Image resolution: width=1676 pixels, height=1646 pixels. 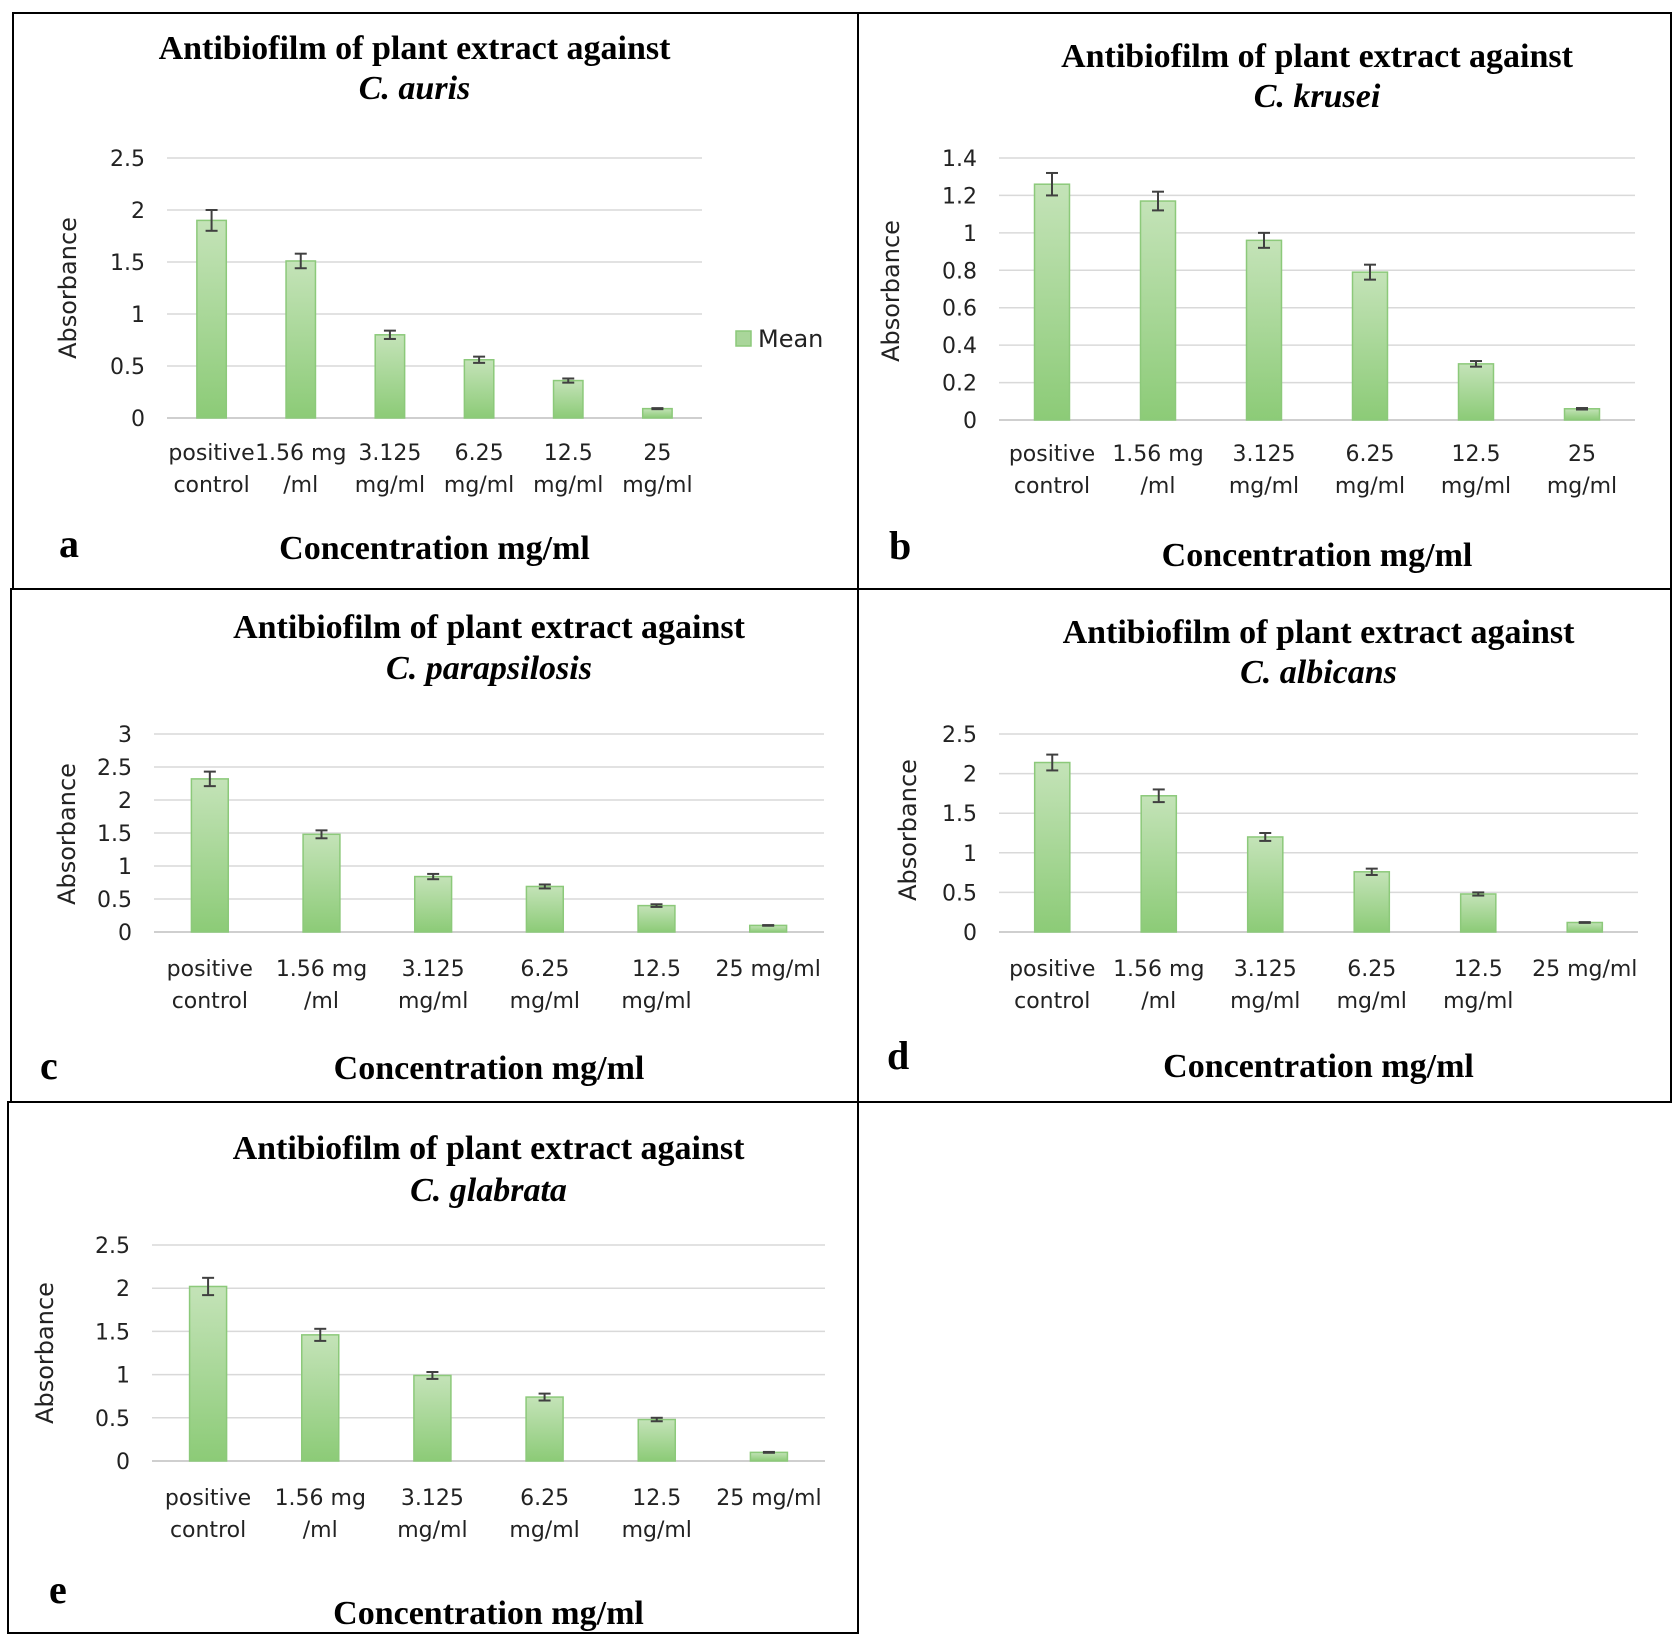 I want to click on y-tick-label: 1.2, so click(x=959, y=196).